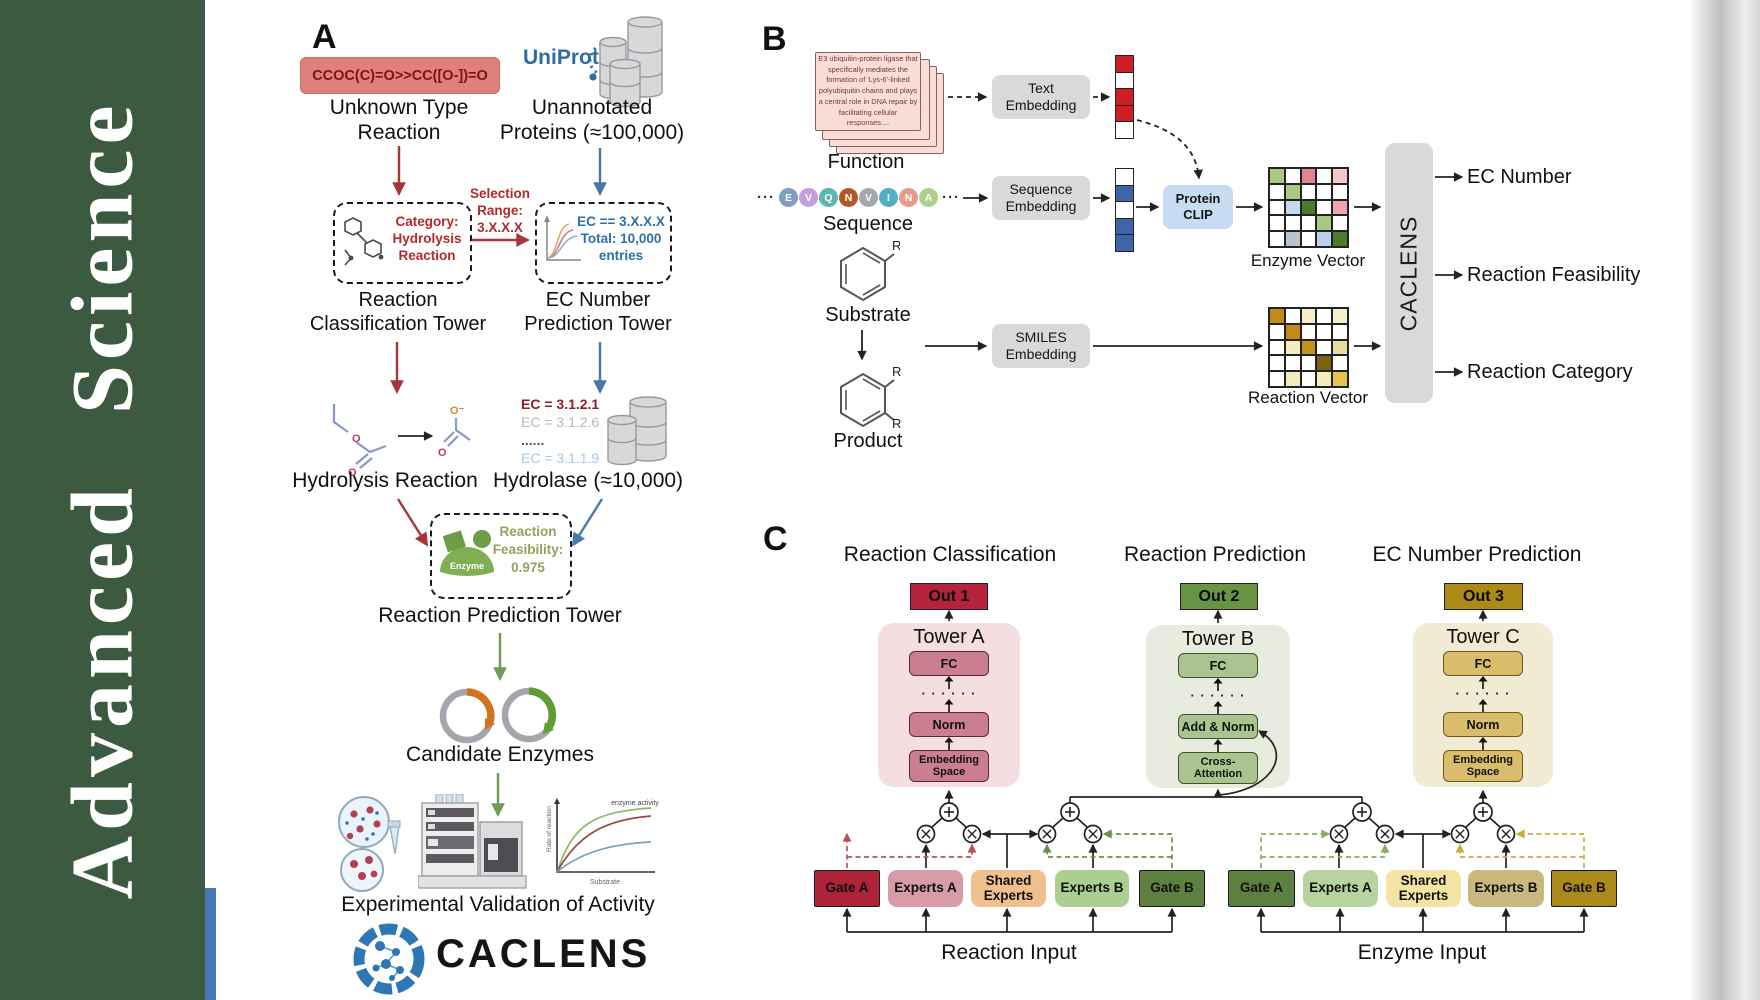  I want to click on protein-clip-box: Protein CLIP, so click(1198, 207).